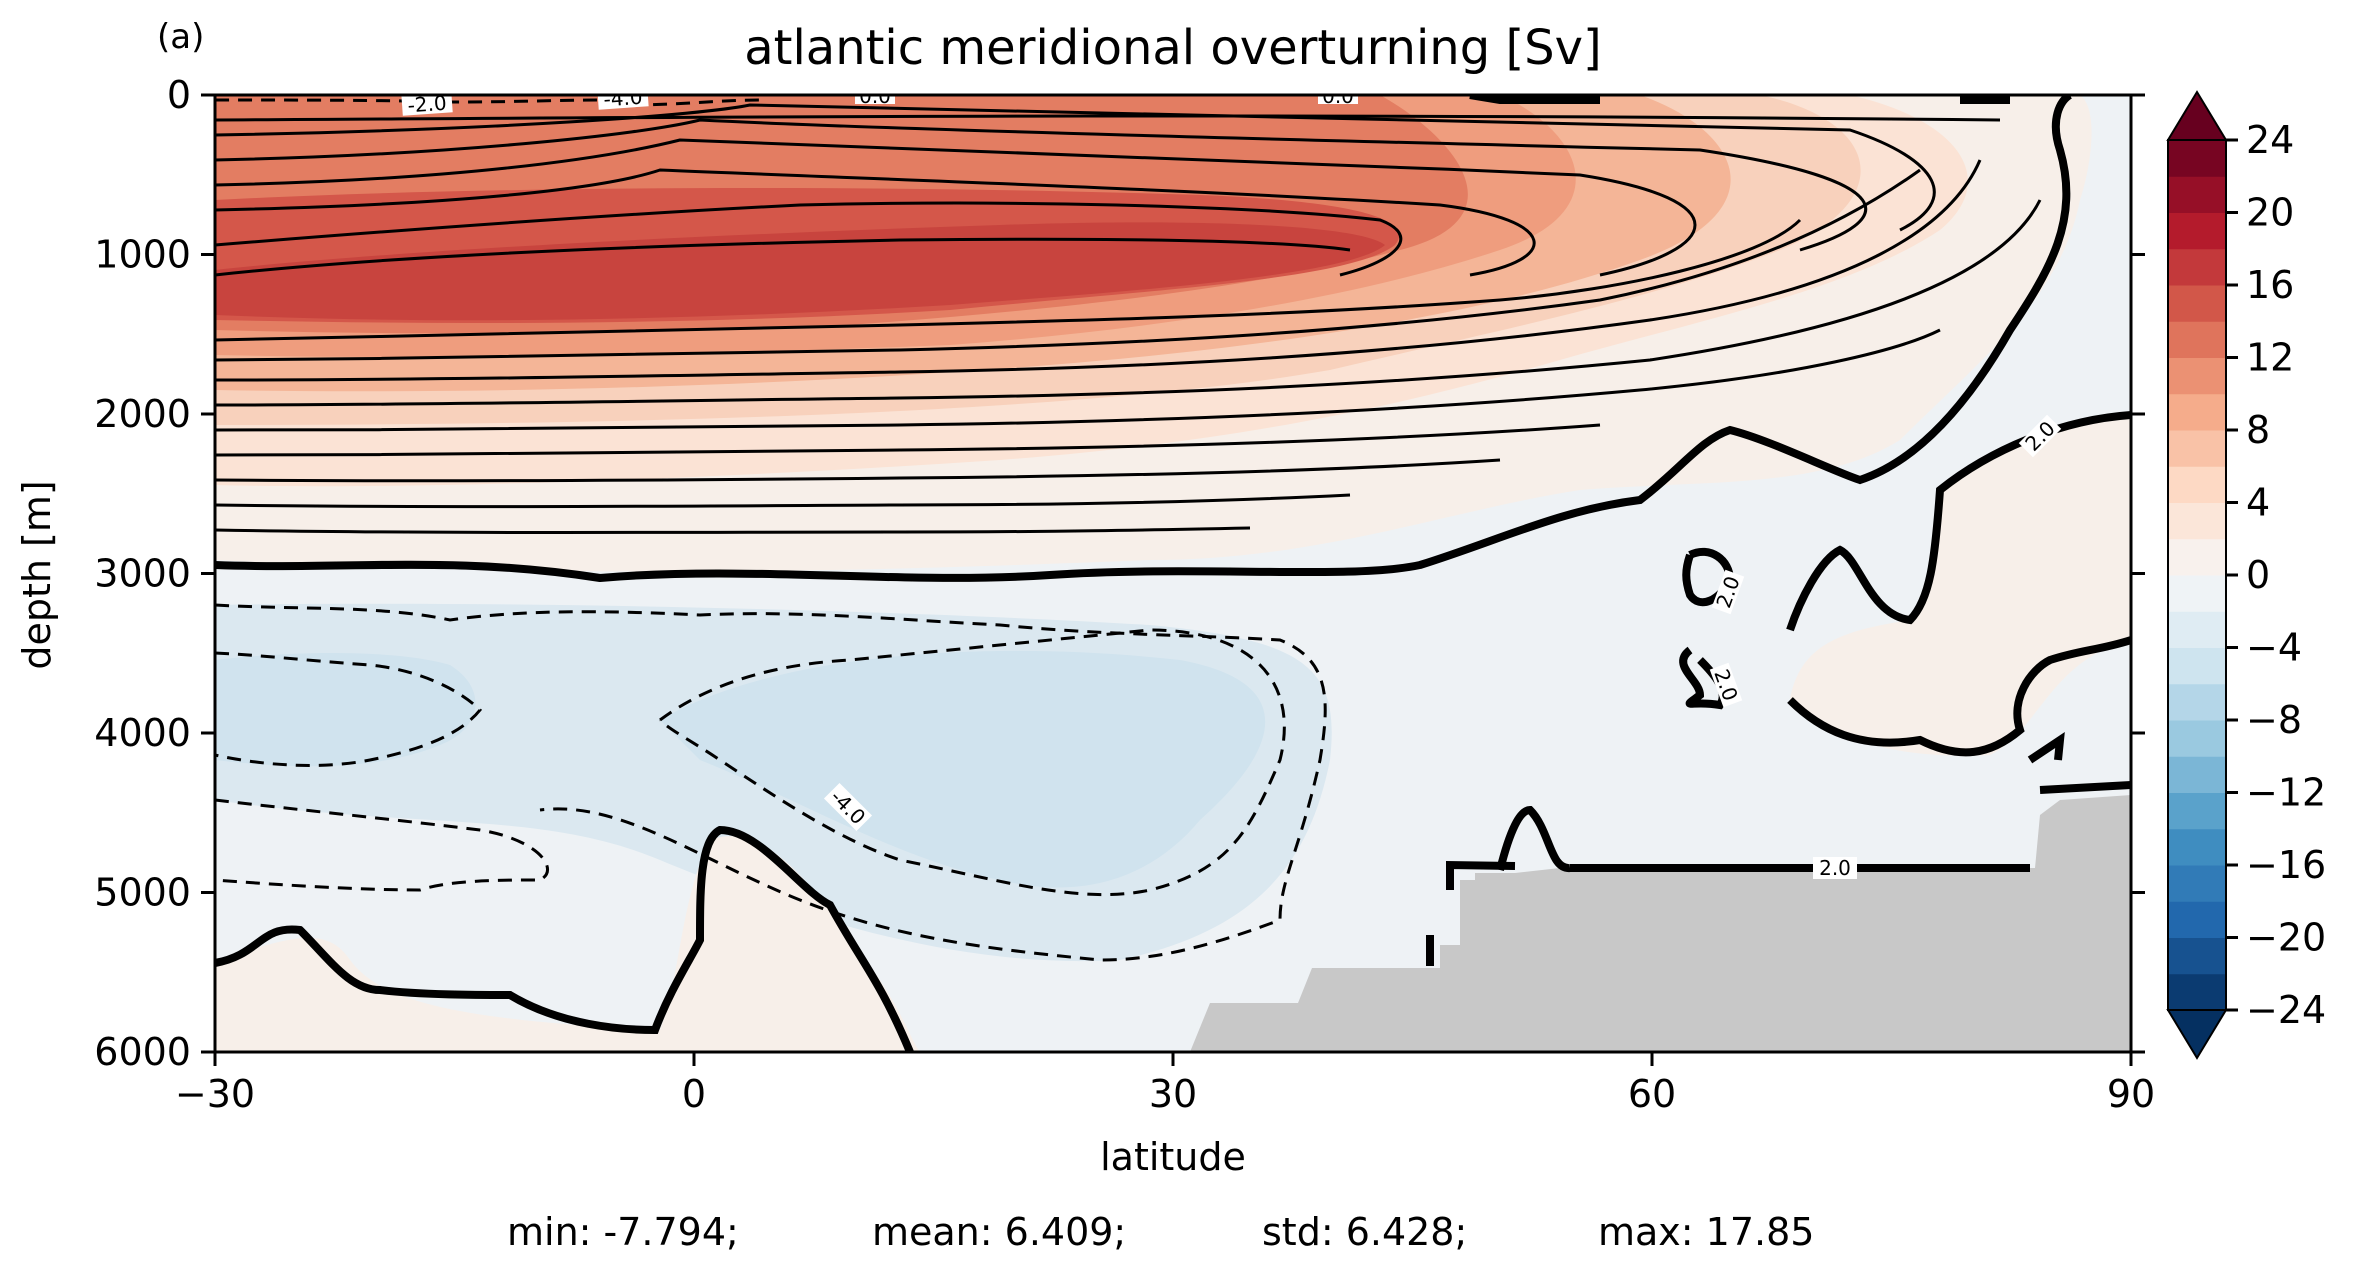  I want to click on colorbar-tick-label: 8, so click(2258, 430).